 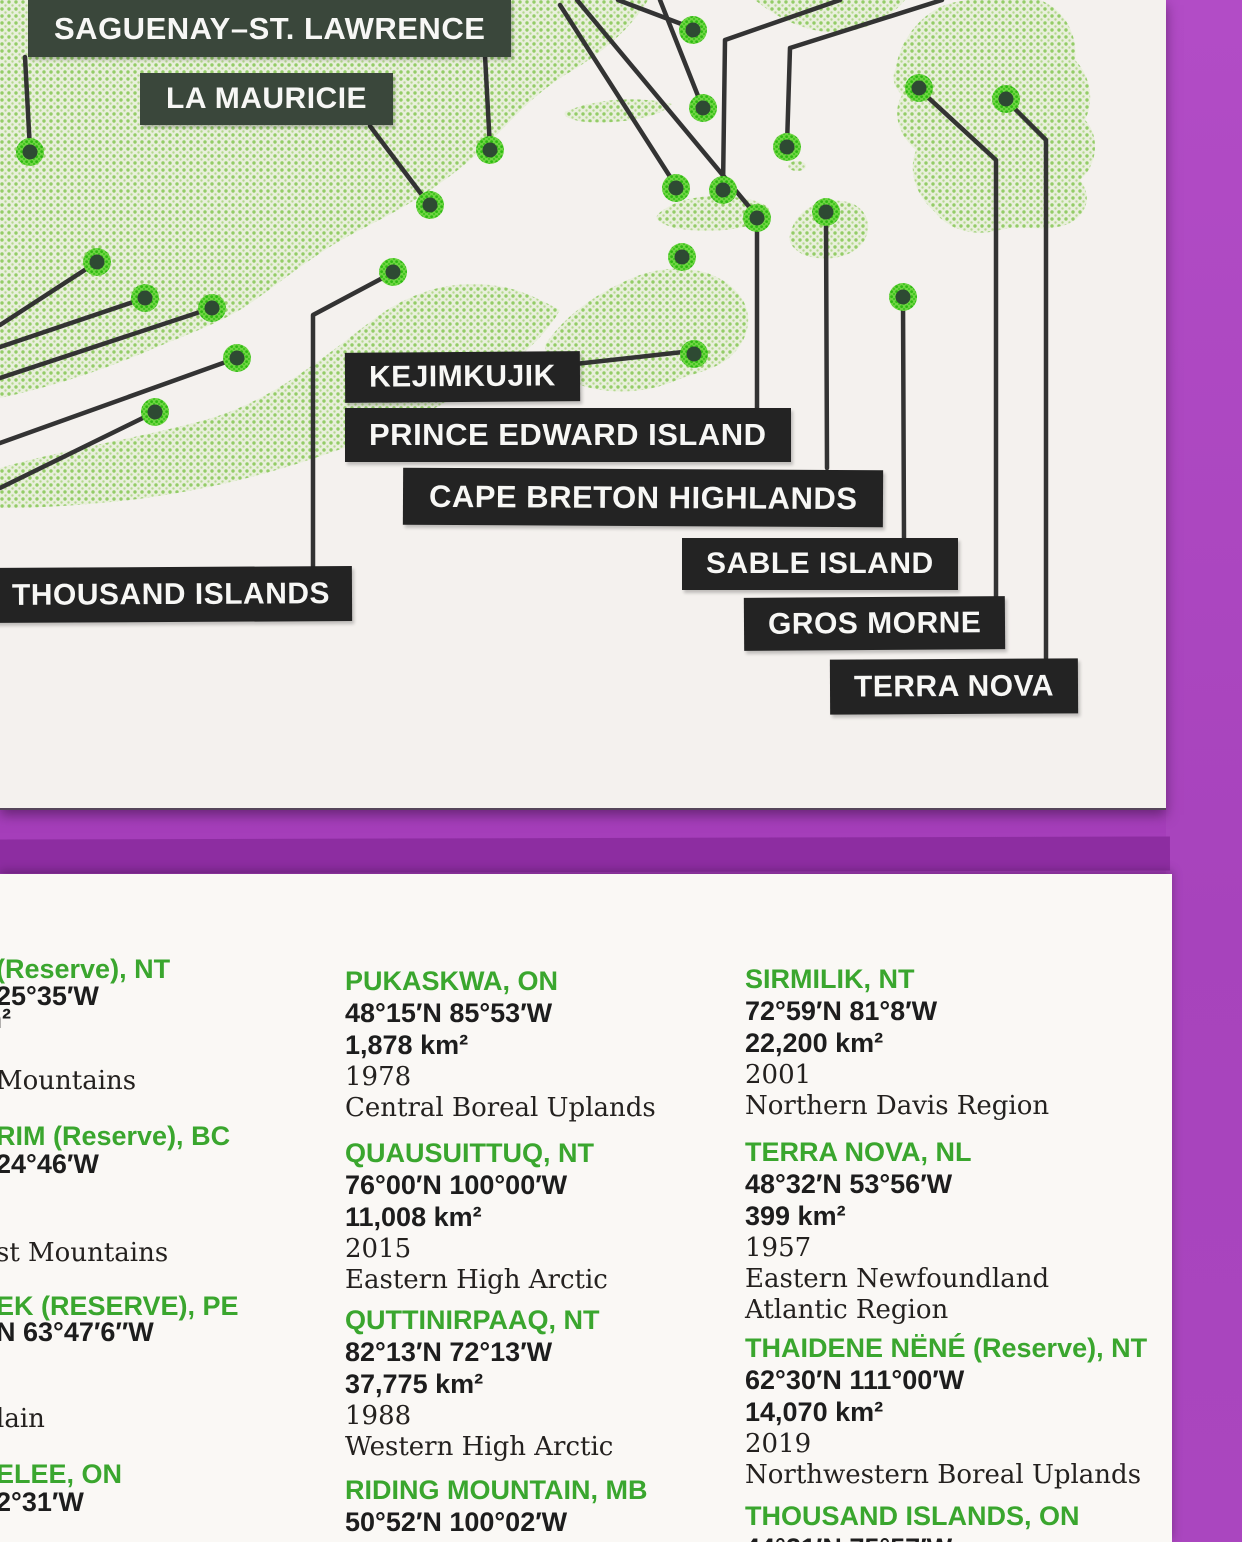 What do you see at coordinates (22, 1419) in the screenshot?
I see `park-region-fragment: lain` at bounding box center [22, 1419].